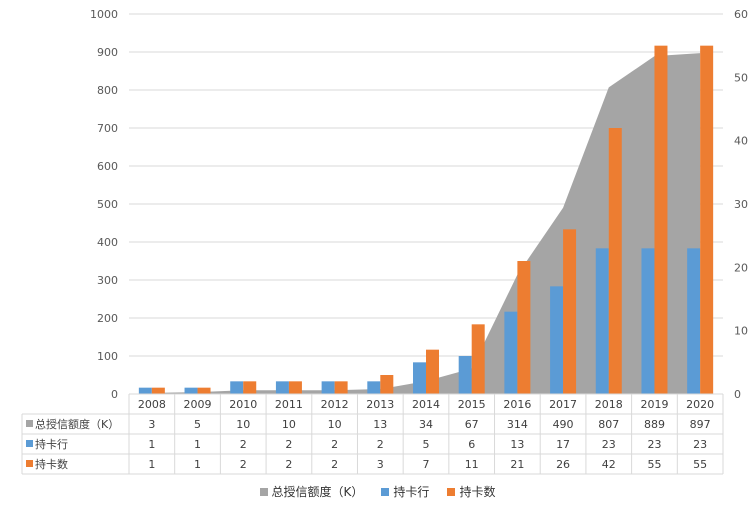  What do you see at coordinates (426, 464) in the screenshot?
I see `data-table-value: 7` at bounding box center [426, 464].